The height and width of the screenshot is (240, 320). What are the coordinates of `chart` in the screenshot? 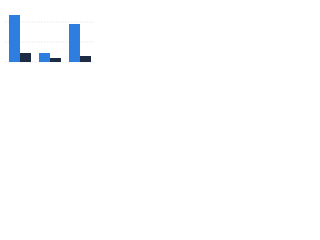 It's located at (50, 39).